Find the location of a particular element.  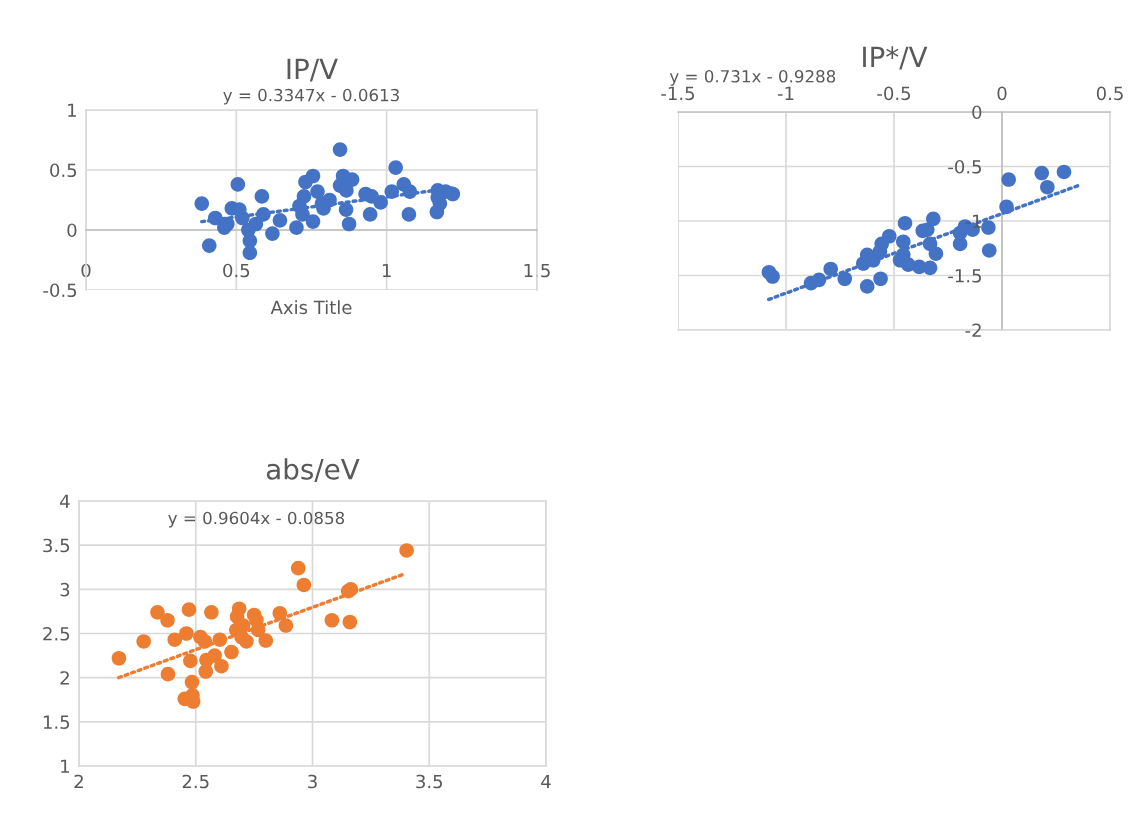

y-tick-label: 2 is located at coordinates (64, 678).